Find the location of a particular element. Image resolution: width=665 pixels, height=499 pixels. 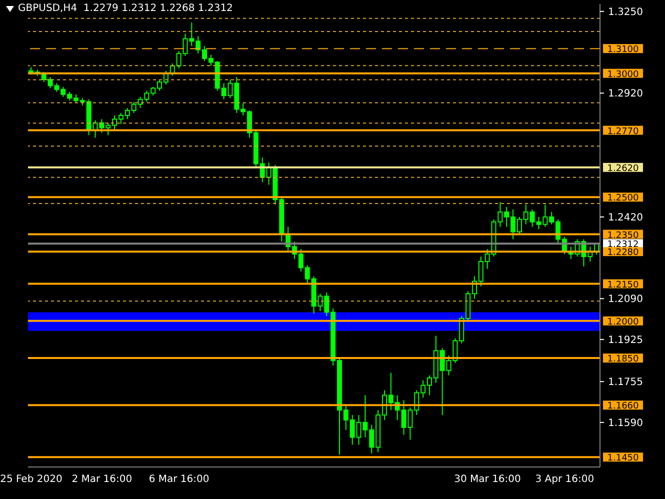

ref-line-label: 1.3000 is located at coordinates (623, 75).